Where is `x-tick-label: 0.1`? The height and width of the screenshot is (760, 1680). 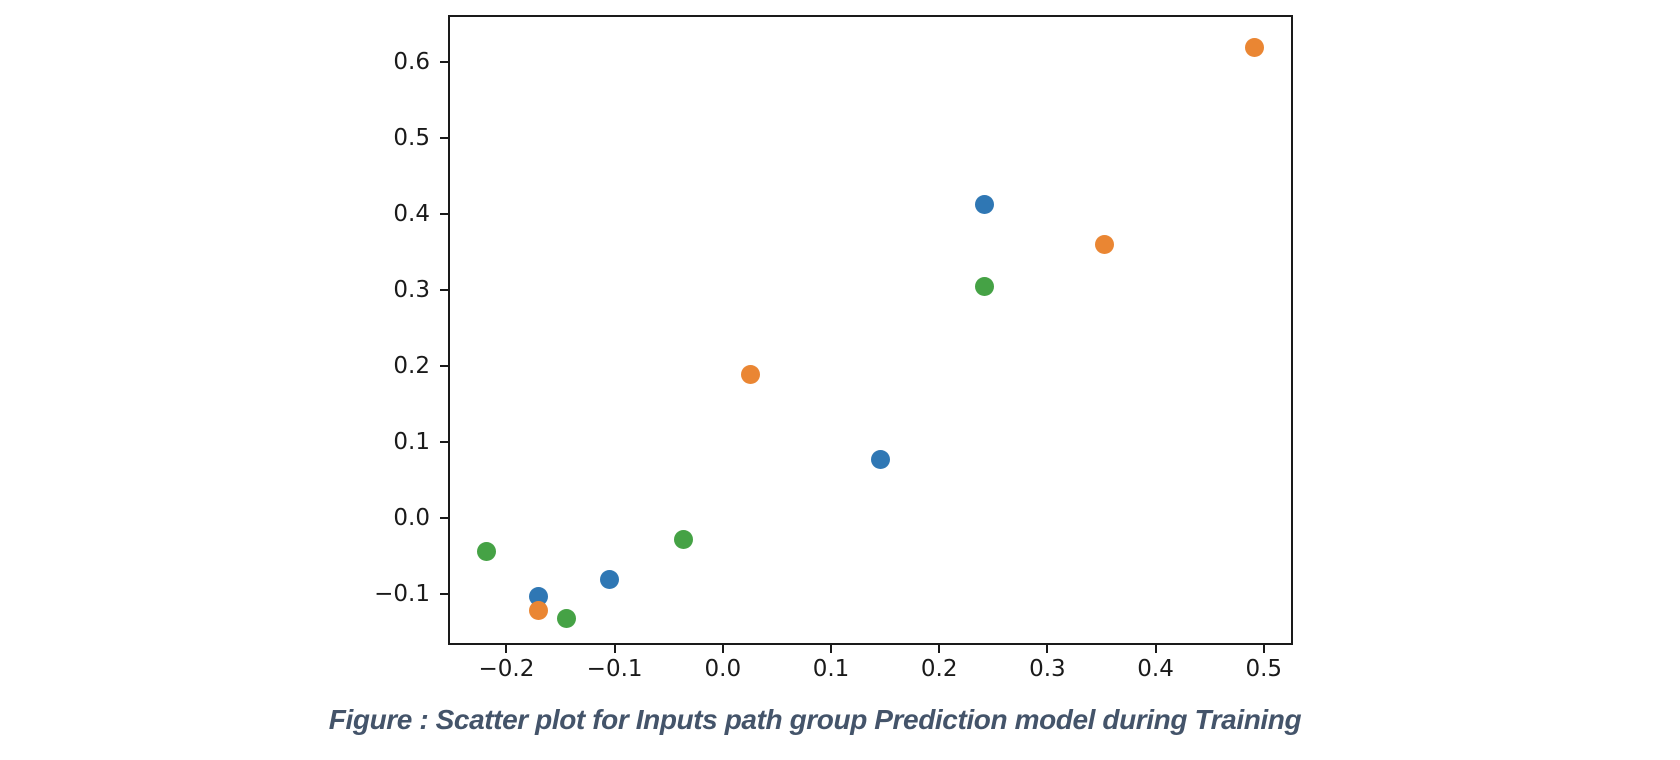
x-tick-label: 0.1 is located at coordinates (831, 669).